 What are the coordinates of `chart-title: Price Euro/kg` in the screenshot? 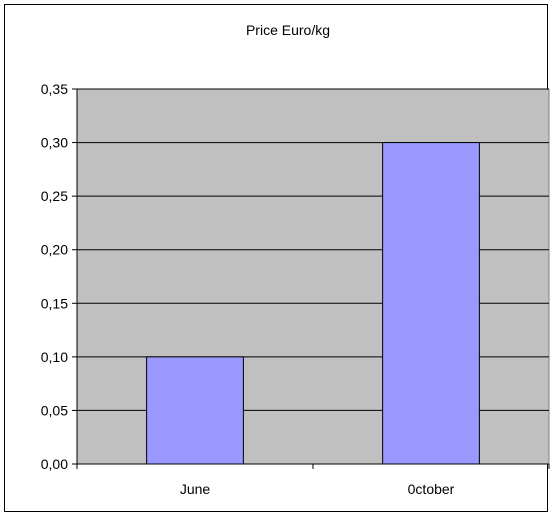 It's located at (288, 30).